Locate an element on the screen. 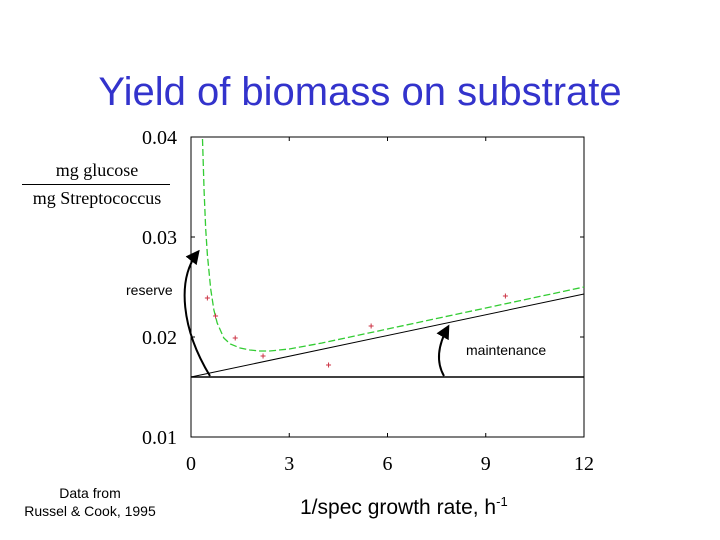 The image size is (720, 540). y-axis-label-denominator: mg Streptococcus is located at coordinates (97, 198).